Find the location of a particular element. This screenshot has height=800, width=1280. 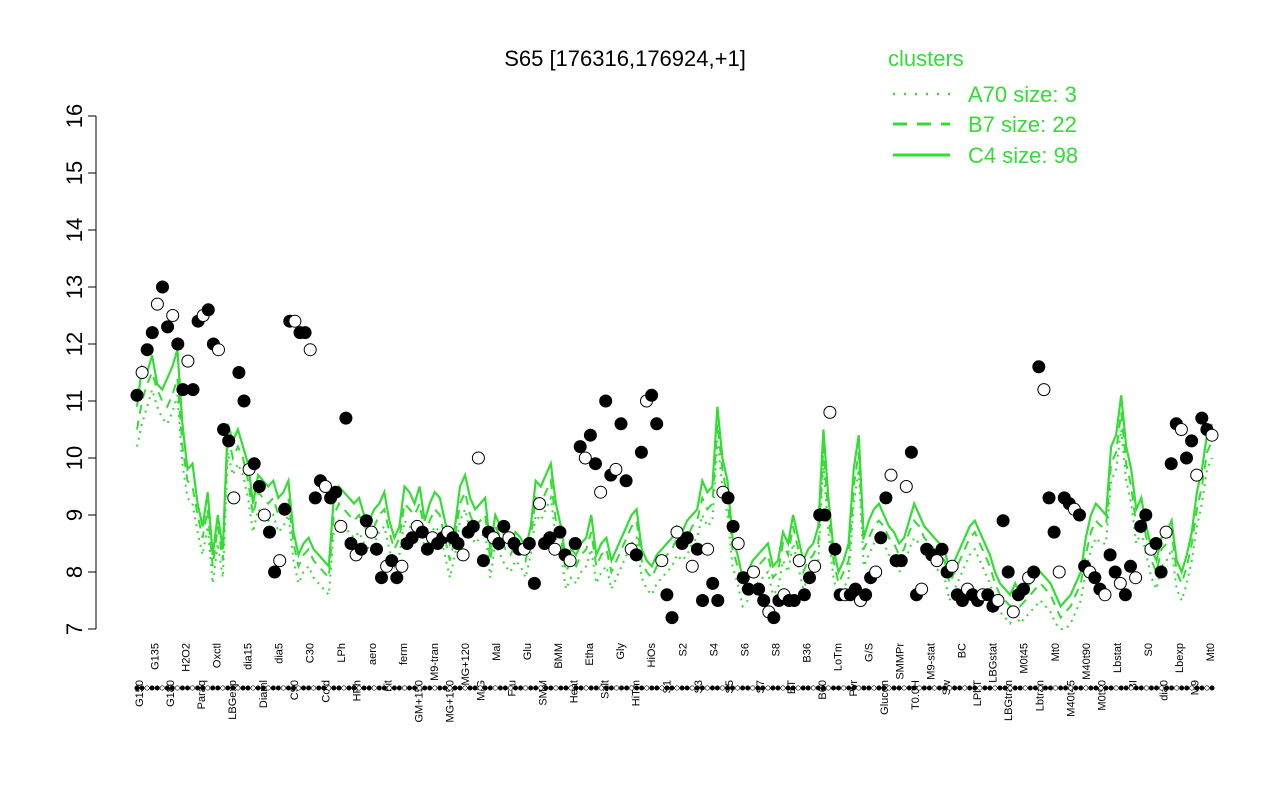

x-category-label: S2 is located at coordinates (683, 649).